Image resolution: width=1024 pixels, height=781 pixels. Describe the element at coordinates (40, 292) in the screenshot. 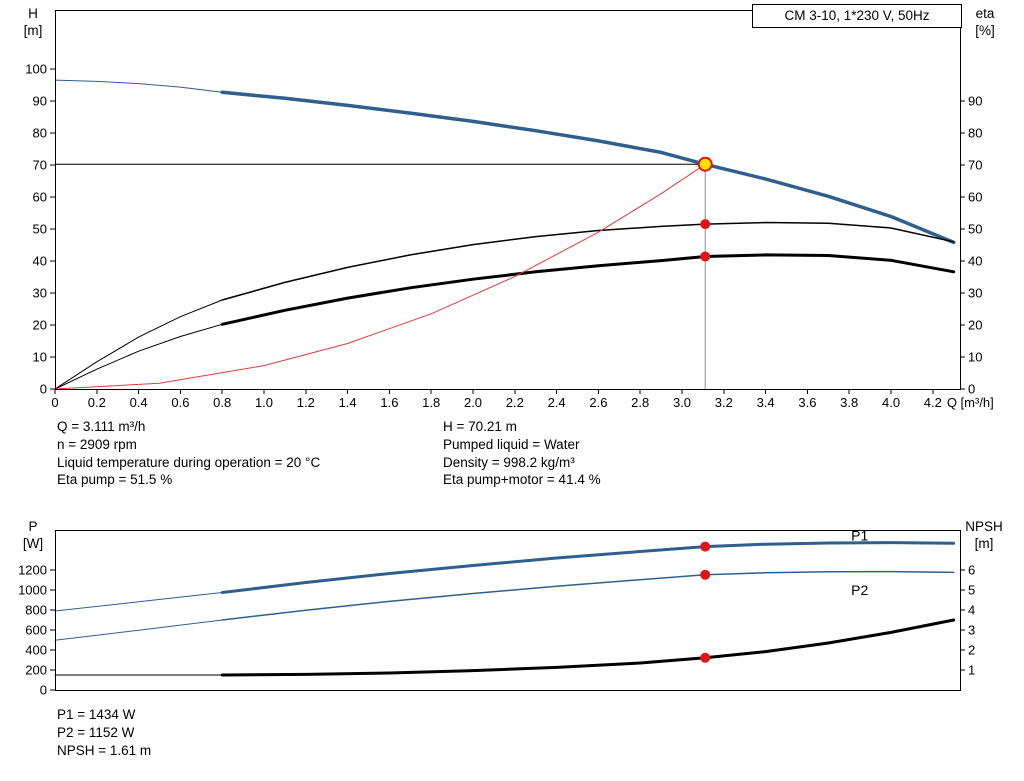

I see `y-left-tick-label: 30` at that location.